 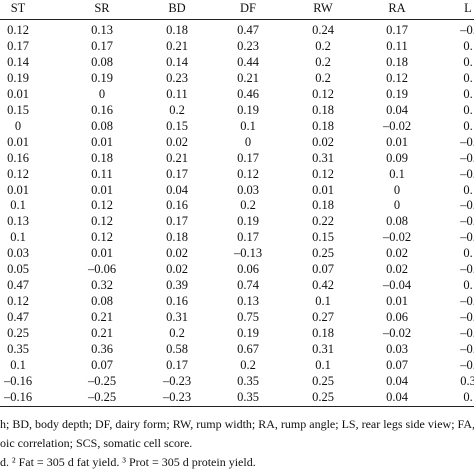 I want to click on column-header: DF, so click(x=248, y=8).